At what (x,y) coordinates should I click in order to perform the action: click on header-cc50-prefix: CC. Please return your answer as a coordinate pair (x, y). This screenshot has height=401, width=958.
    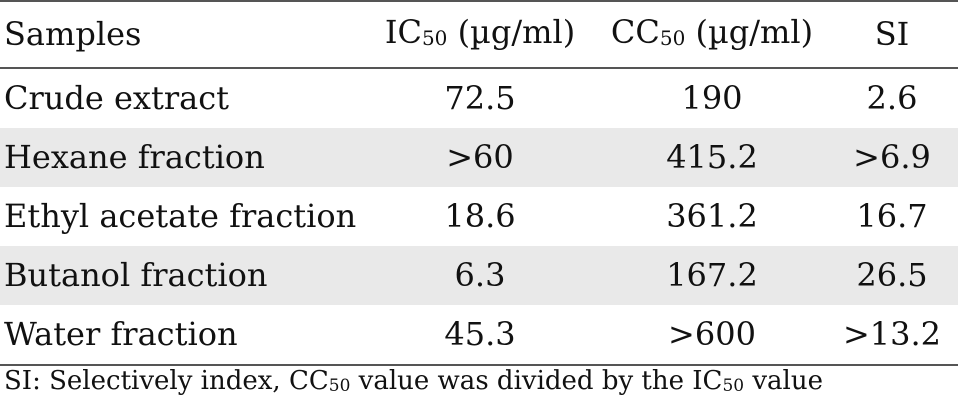
    Looking at the image, I should click on (635, 32).